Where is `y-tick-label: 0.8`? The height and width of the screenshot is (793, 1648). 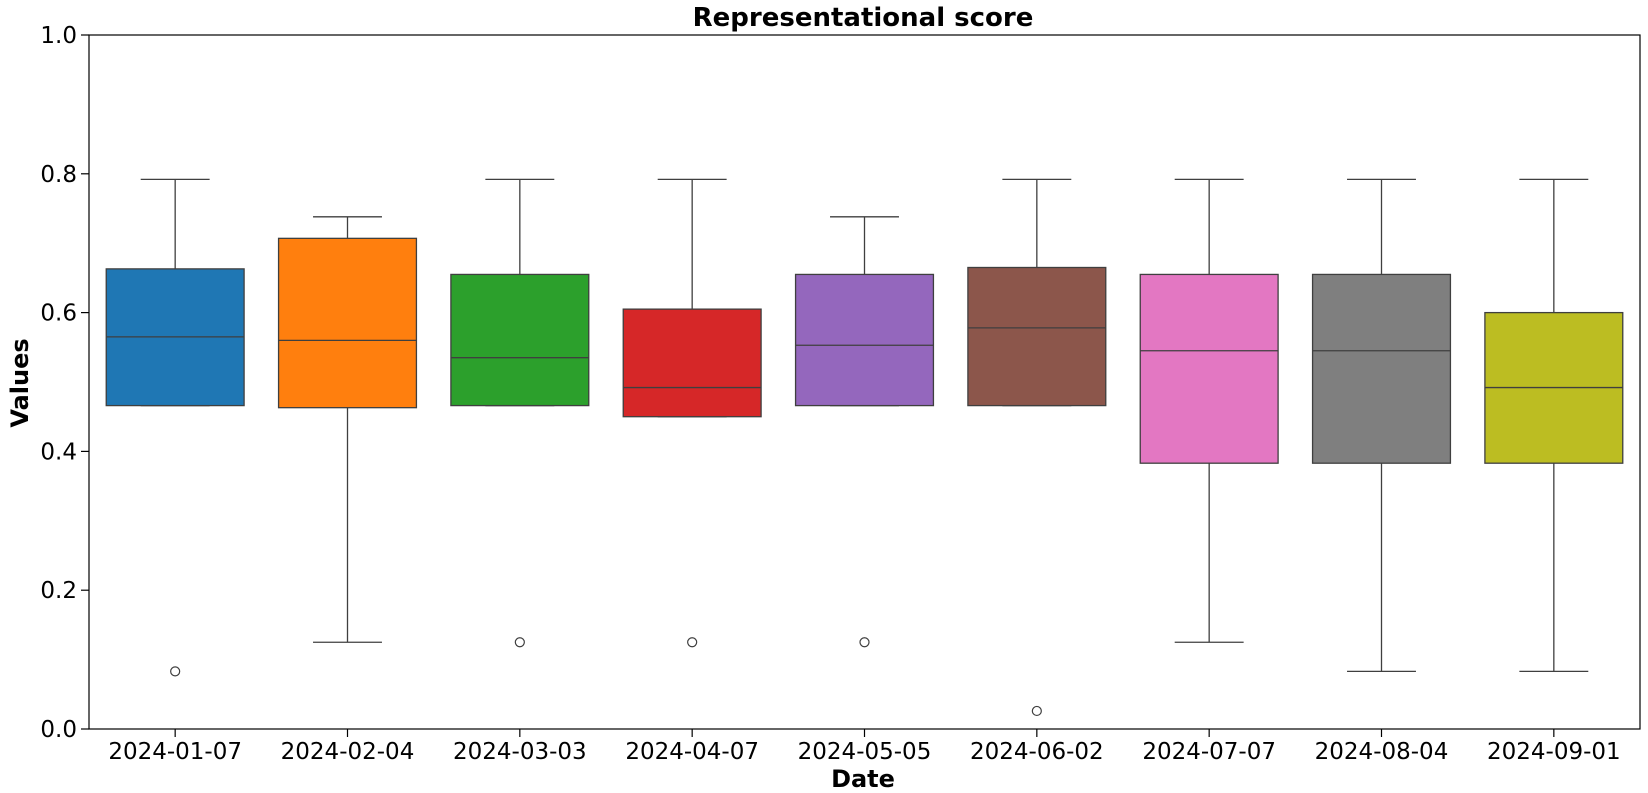 y-tick-label: 0.8 is located at coordinates (58, 175).